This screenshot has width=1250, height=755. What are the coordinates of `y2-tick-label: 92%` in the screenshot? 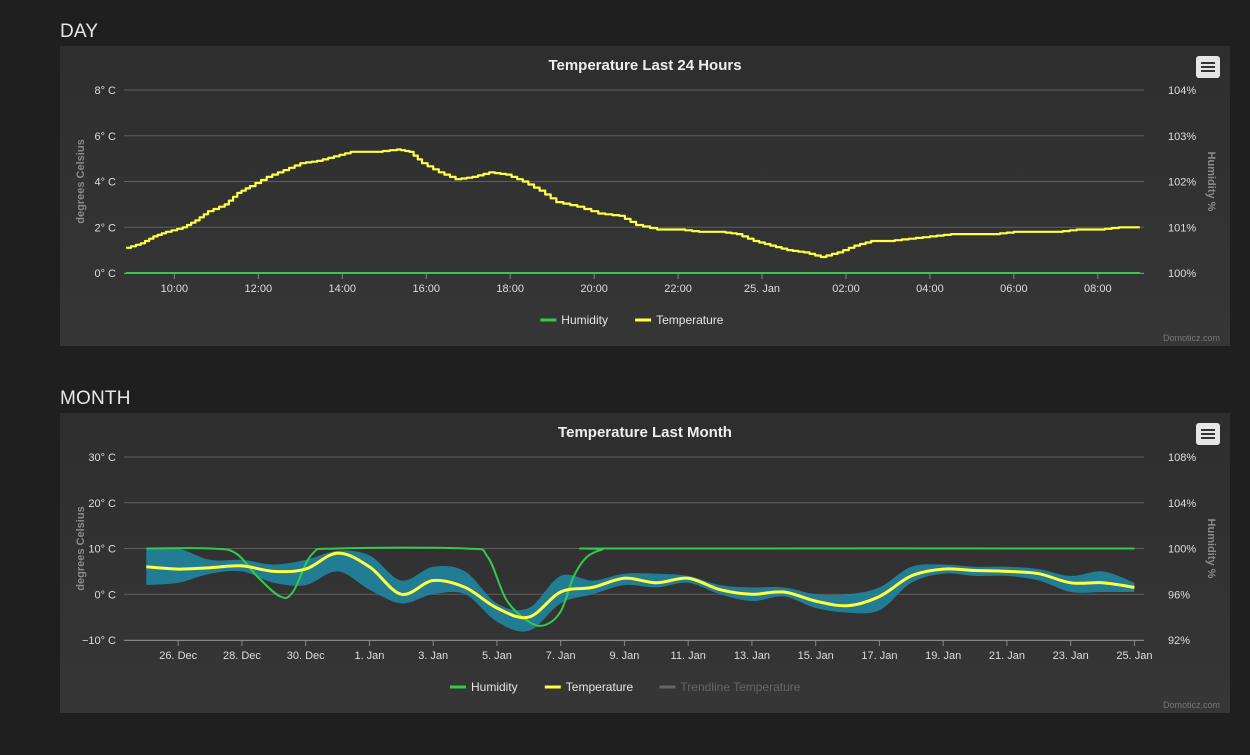 It's located at (1179, 641).